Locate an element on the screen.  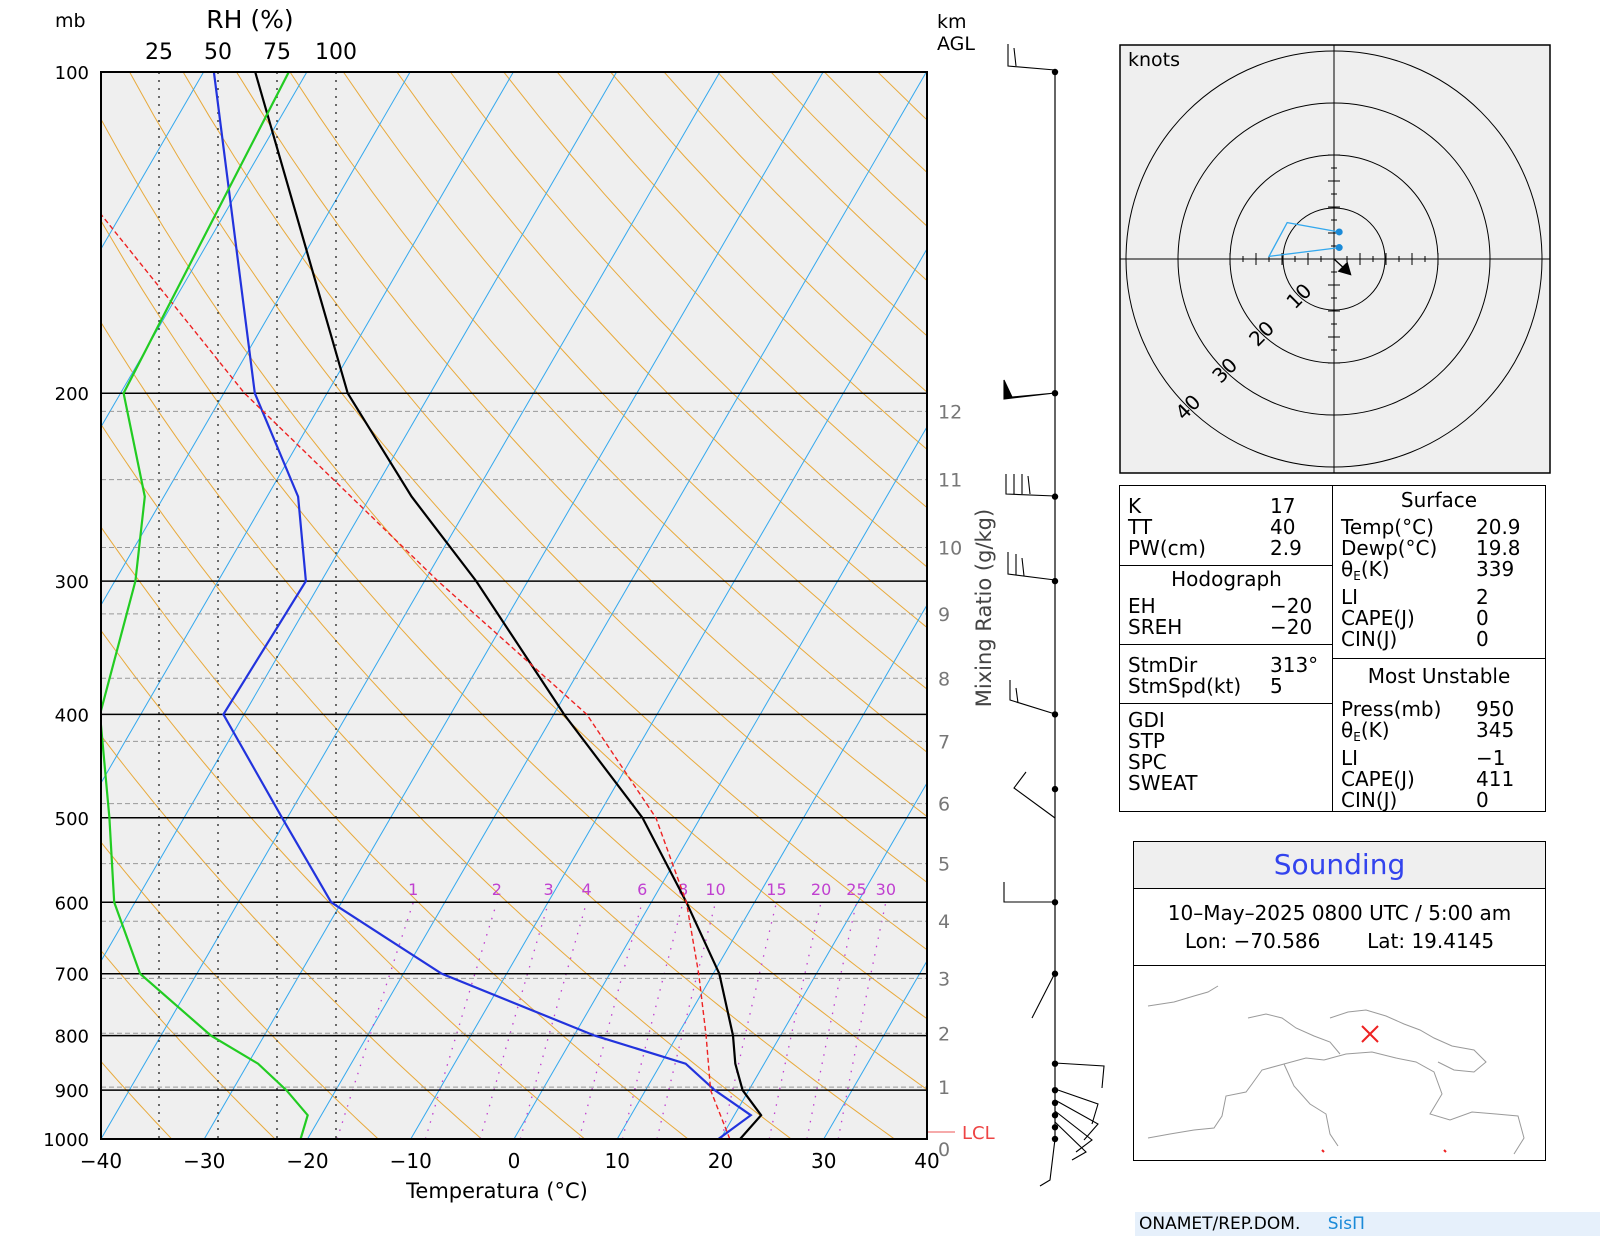
footer: ONAMET/REP.DOM. SisΠ is located at coordinates (1367, 1224).